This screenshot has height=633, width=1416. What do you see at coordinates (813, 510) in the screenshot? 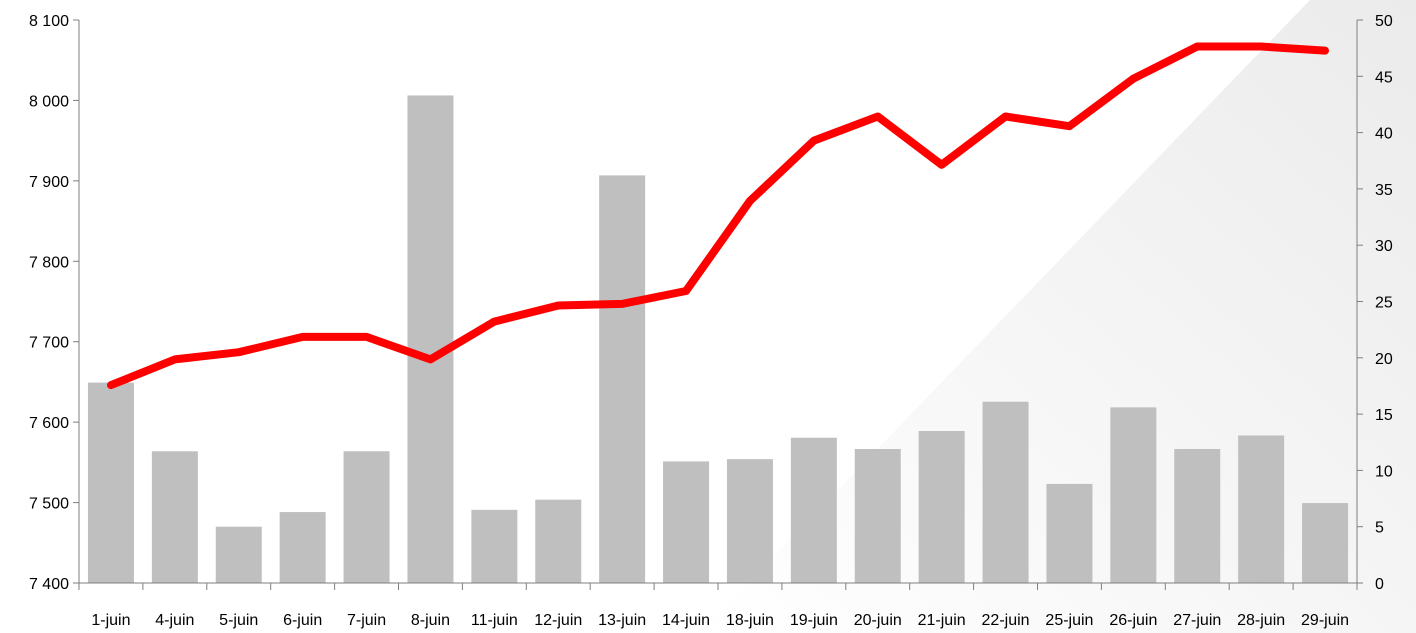
I see `bar-19-juin` at bounding box center [813, 510].